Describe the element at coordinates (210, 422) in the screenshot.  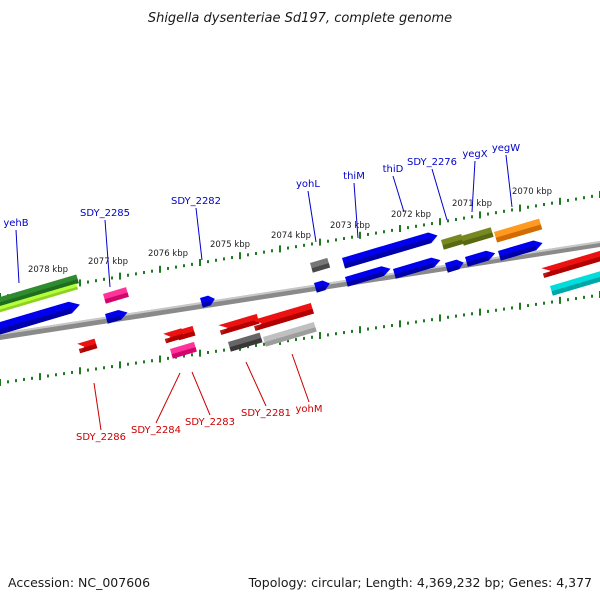
I see `reverse-gene-label: SDY_2283` at that location.